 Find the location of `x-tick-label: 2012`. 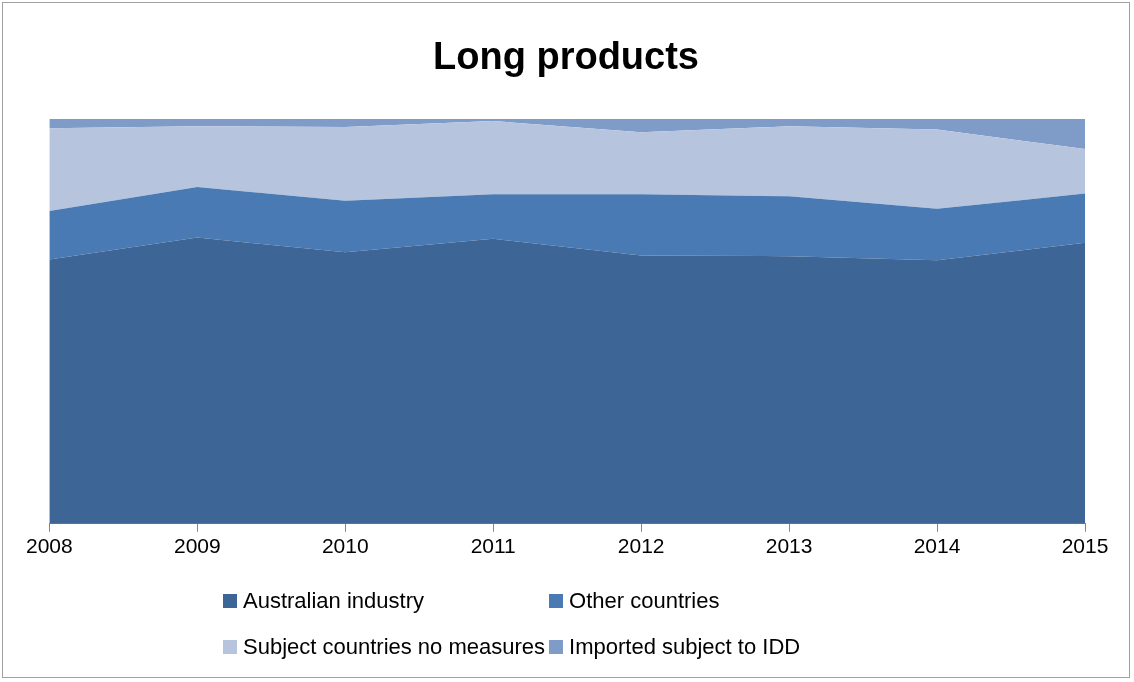

x-tick-label: 2012 is located at coordinates (641, 546).